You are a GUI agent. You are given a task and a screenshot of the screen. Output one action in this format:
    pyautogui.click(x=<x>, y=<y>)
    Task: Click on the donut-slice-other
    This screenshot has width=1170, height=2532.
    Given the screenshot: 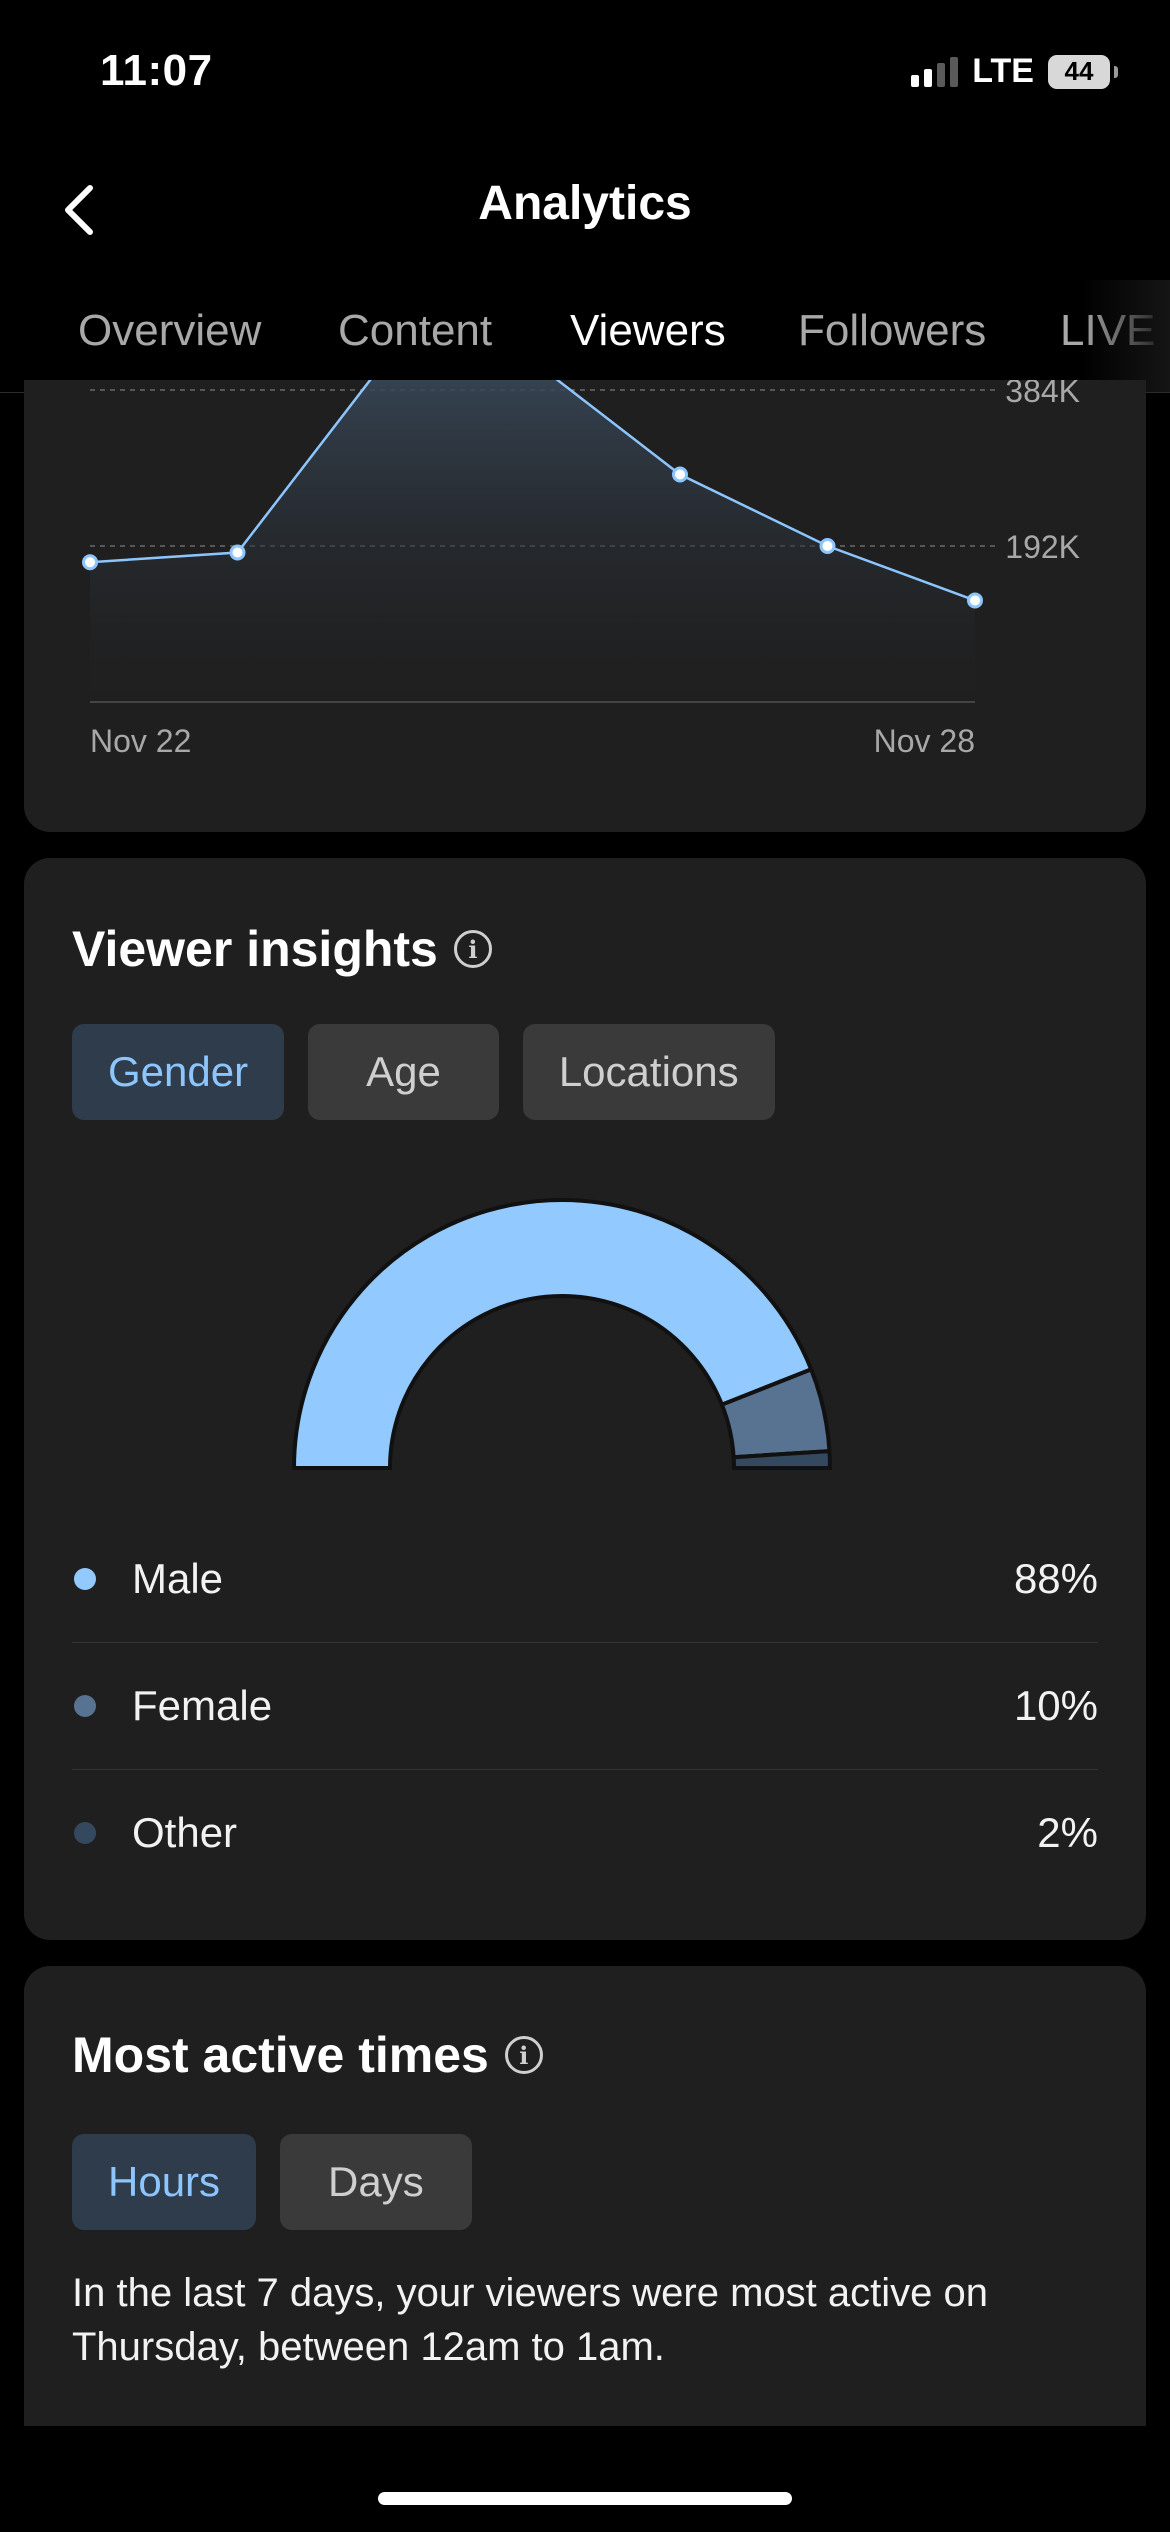 What is the action you would take?
    pyautogui.click(x=782, y=1459)
    